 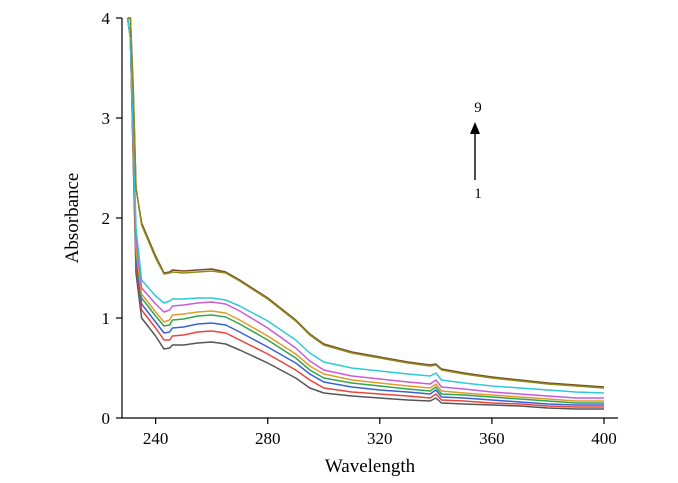 I want to click on annotation-top-label: 9, so click(x=478, y=108).